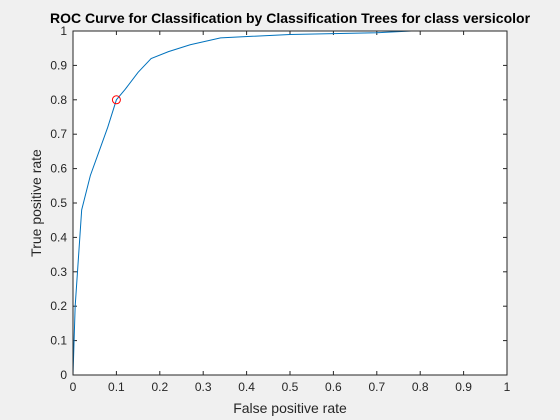 The width and height of the screenshot is (560, 420). What do you see at coordinates (58, 100) in the screenshot?
I see `y-tick-label: 0.8` at bounding box center [58, 100].